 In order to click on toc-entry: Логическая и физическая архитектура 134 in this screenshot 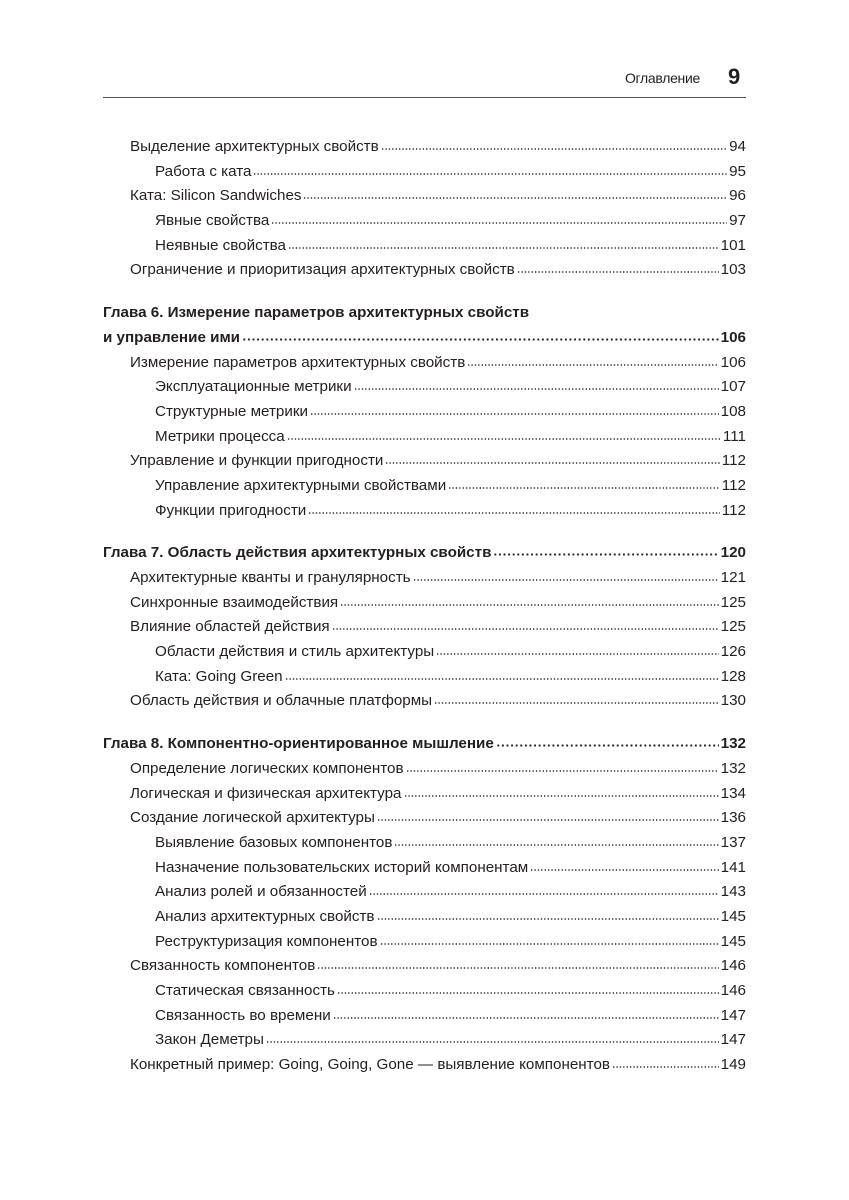, I will do `click(424, 794)`.